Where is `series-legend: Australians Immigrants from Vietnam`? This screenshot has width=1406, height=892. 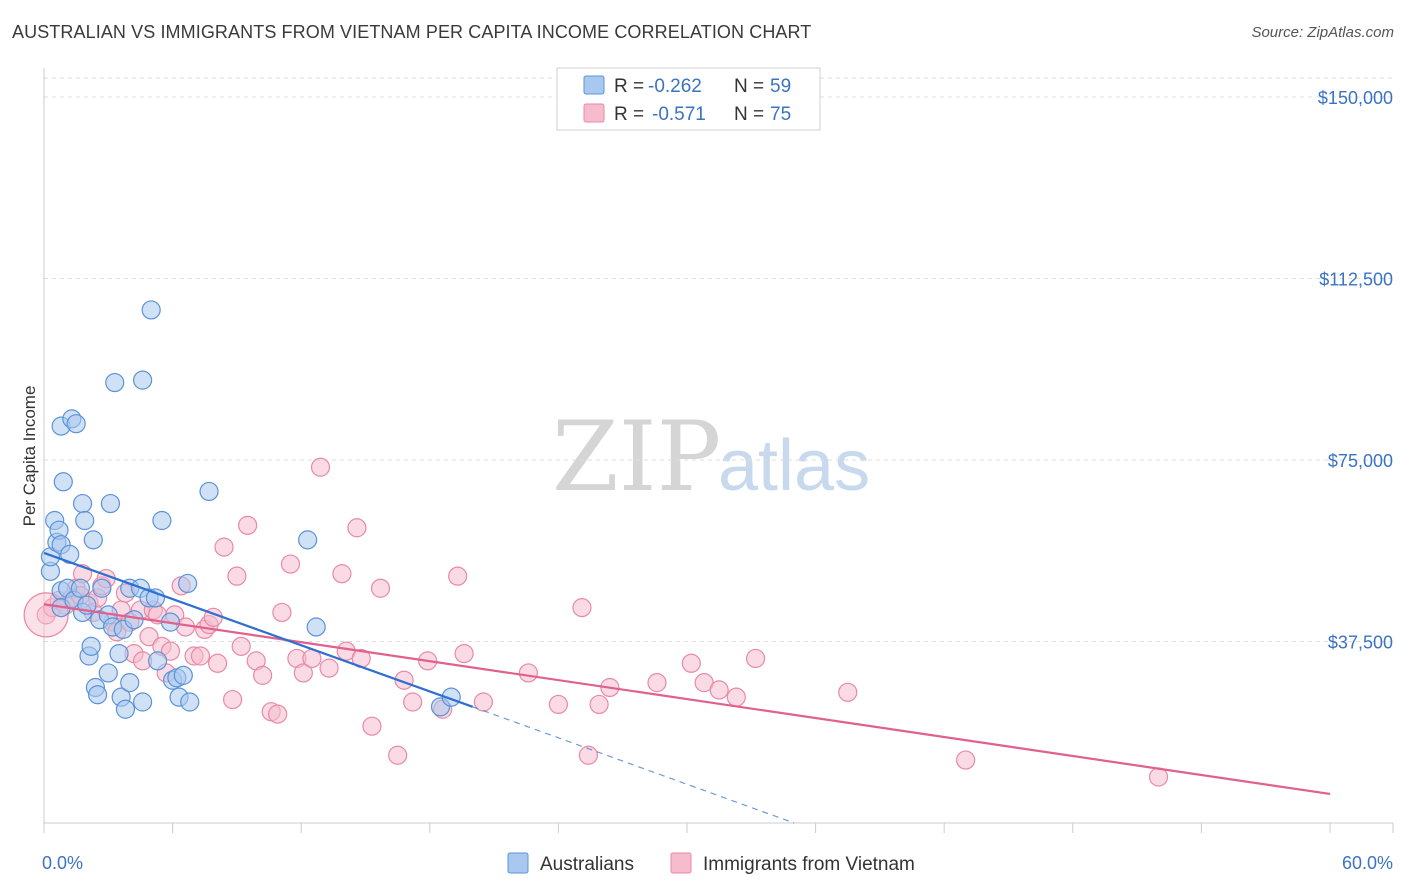
series-legend: Australians Immigrants from Vietnam is located at coordinates (711, 863).